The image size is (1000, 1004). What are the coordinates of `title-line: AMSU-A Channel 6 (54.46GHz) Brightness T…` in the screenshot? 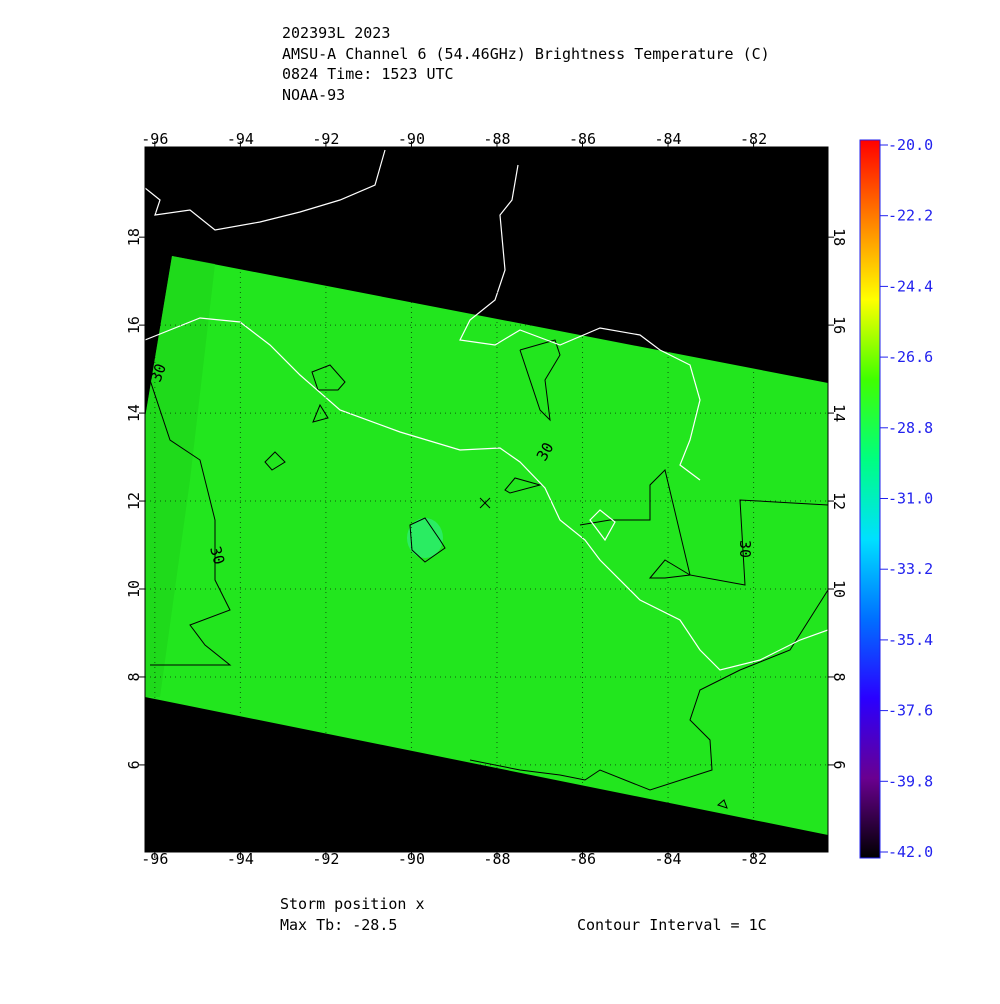 It's located at (526, 54).